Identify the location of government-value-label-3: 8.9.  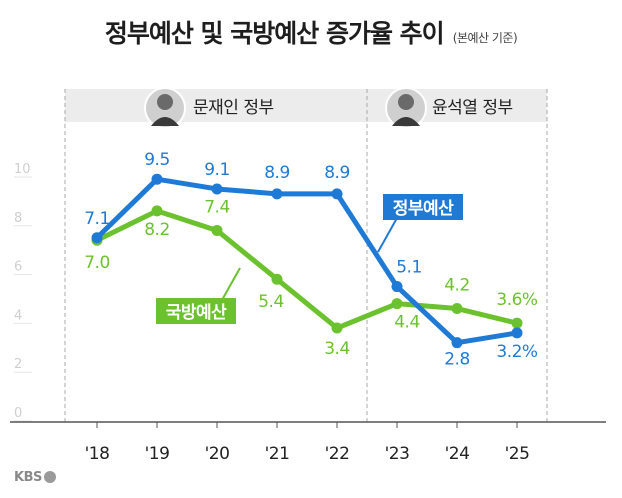
(277, 173).